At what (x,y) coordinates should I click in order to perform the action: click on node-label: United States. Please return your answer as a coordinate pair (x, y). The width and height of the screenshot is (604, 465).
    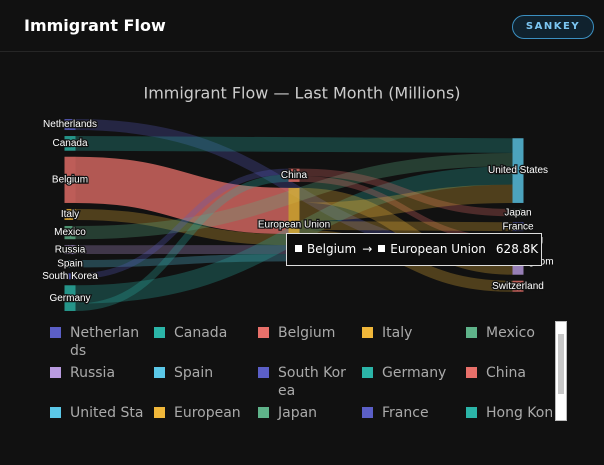
    Looking at the image, I should click on (518, 170).